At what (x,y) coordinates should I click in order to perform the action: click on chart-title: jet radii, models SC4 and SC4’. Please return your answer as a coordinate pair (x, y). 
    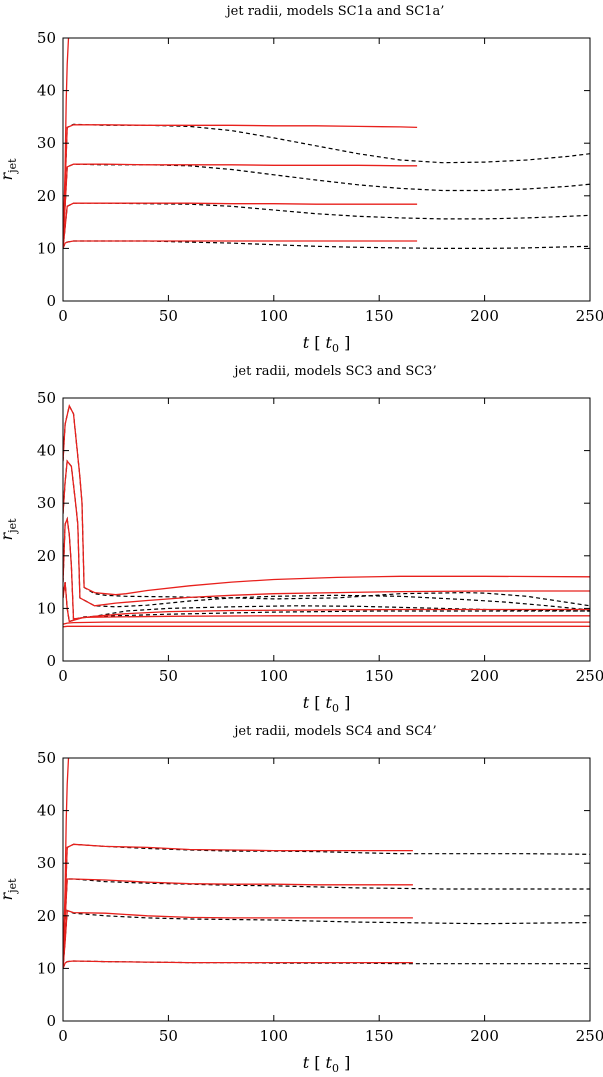
    Looking at the image, I should click on (334, 731).